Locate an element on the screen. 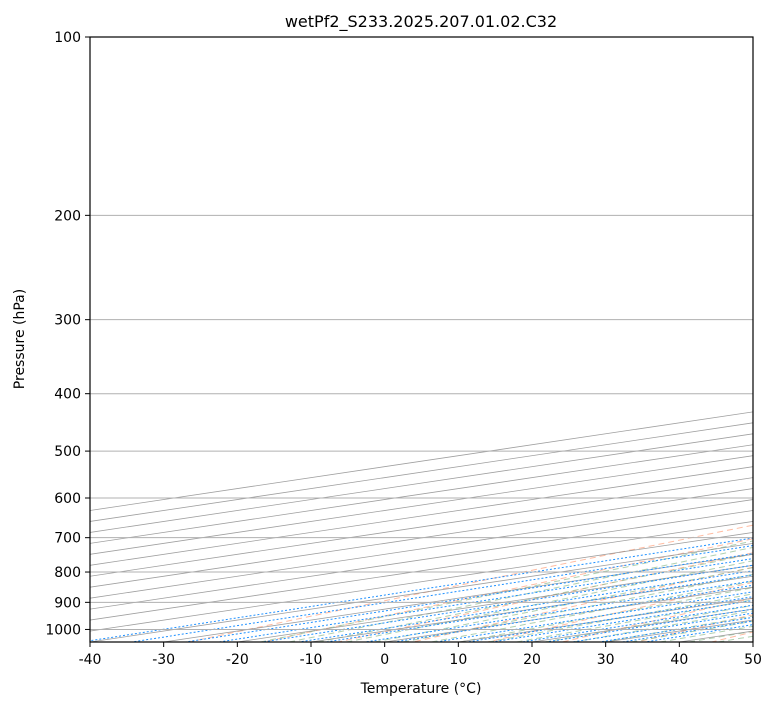 Image resolution: width=775 pixels, height=708 pixels. y-tick-label: 400 is located at coordinates (67, 395).